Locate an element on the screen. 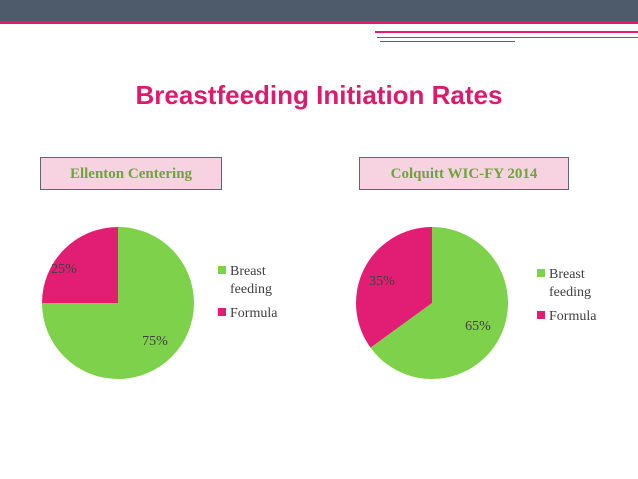 The width and height of the screenshot is (638, 479). slide-title: Breastfeeding Initiation Rates is located at coordinates (319, 95).